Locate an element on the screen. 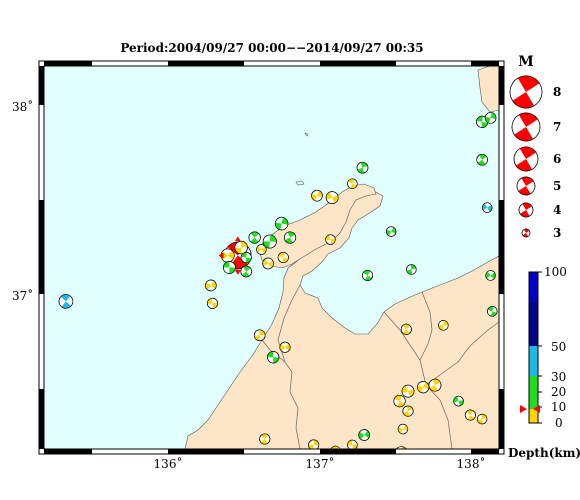 The image size is (580, 500). lon-label-136: 136˚ is located at coordinates (168, 463).